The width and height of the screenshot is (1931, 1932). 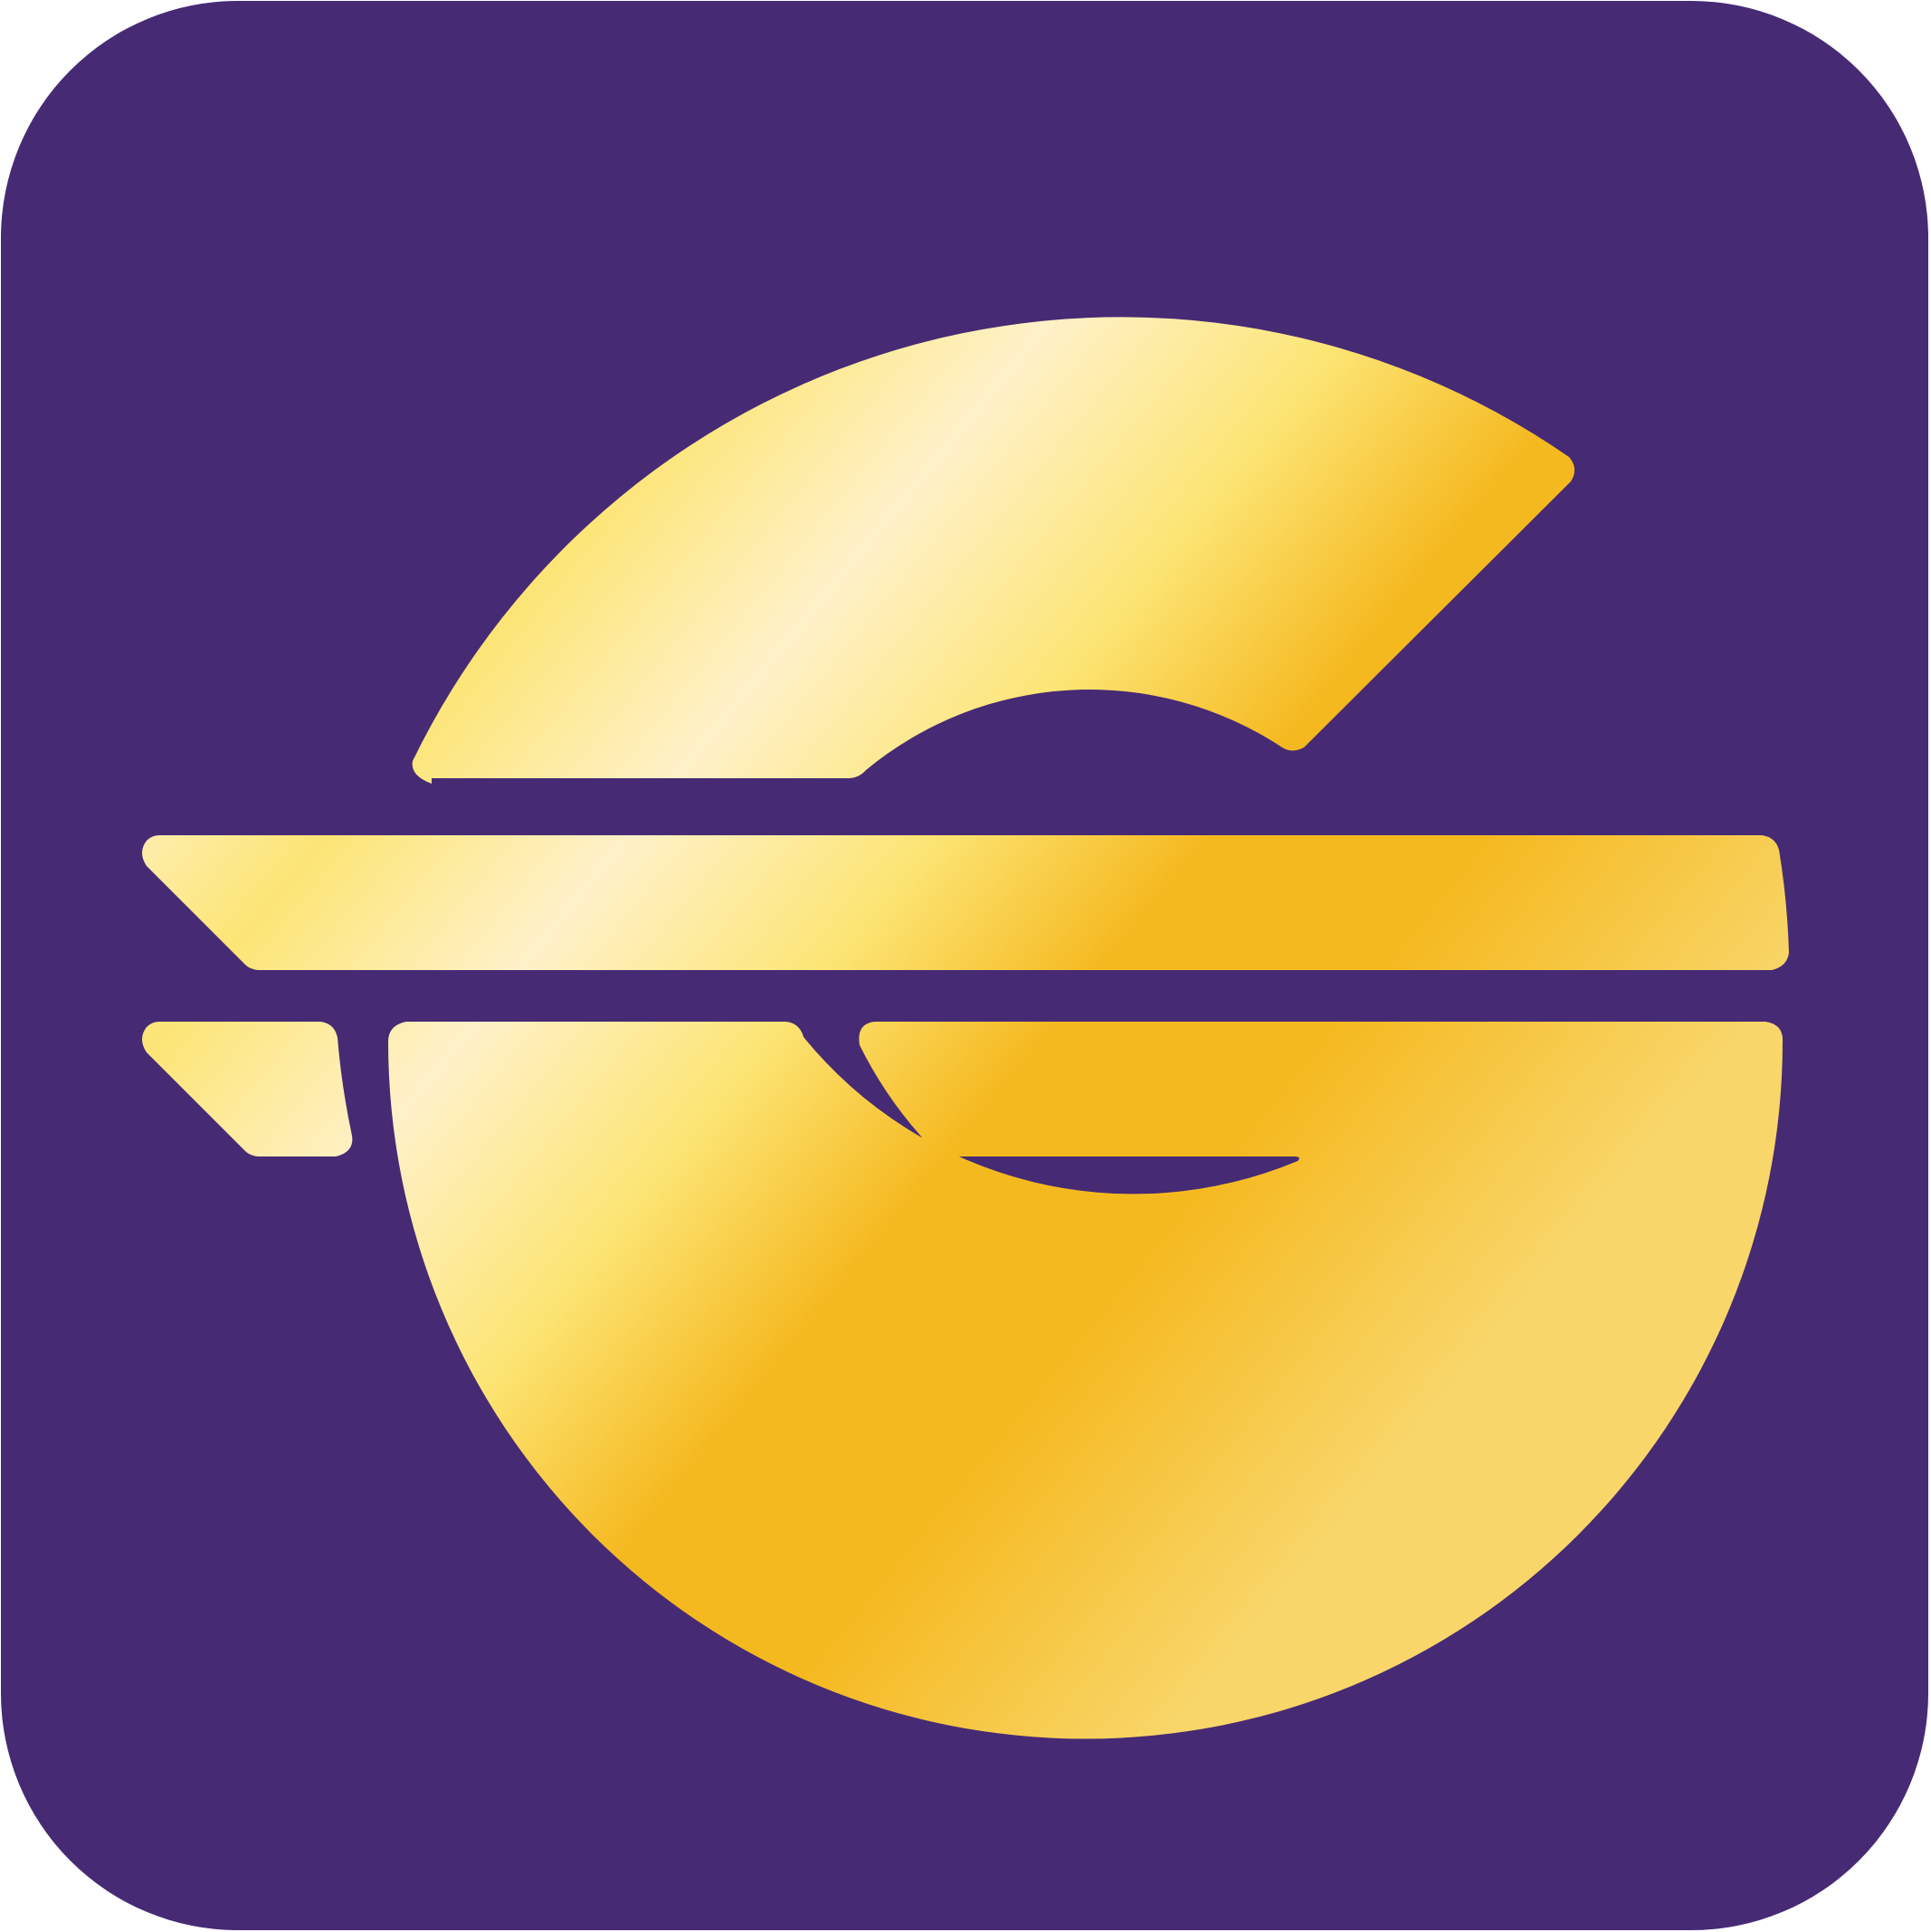 I want to click on g-upper-arc-shape, so click(x=994, y=550).